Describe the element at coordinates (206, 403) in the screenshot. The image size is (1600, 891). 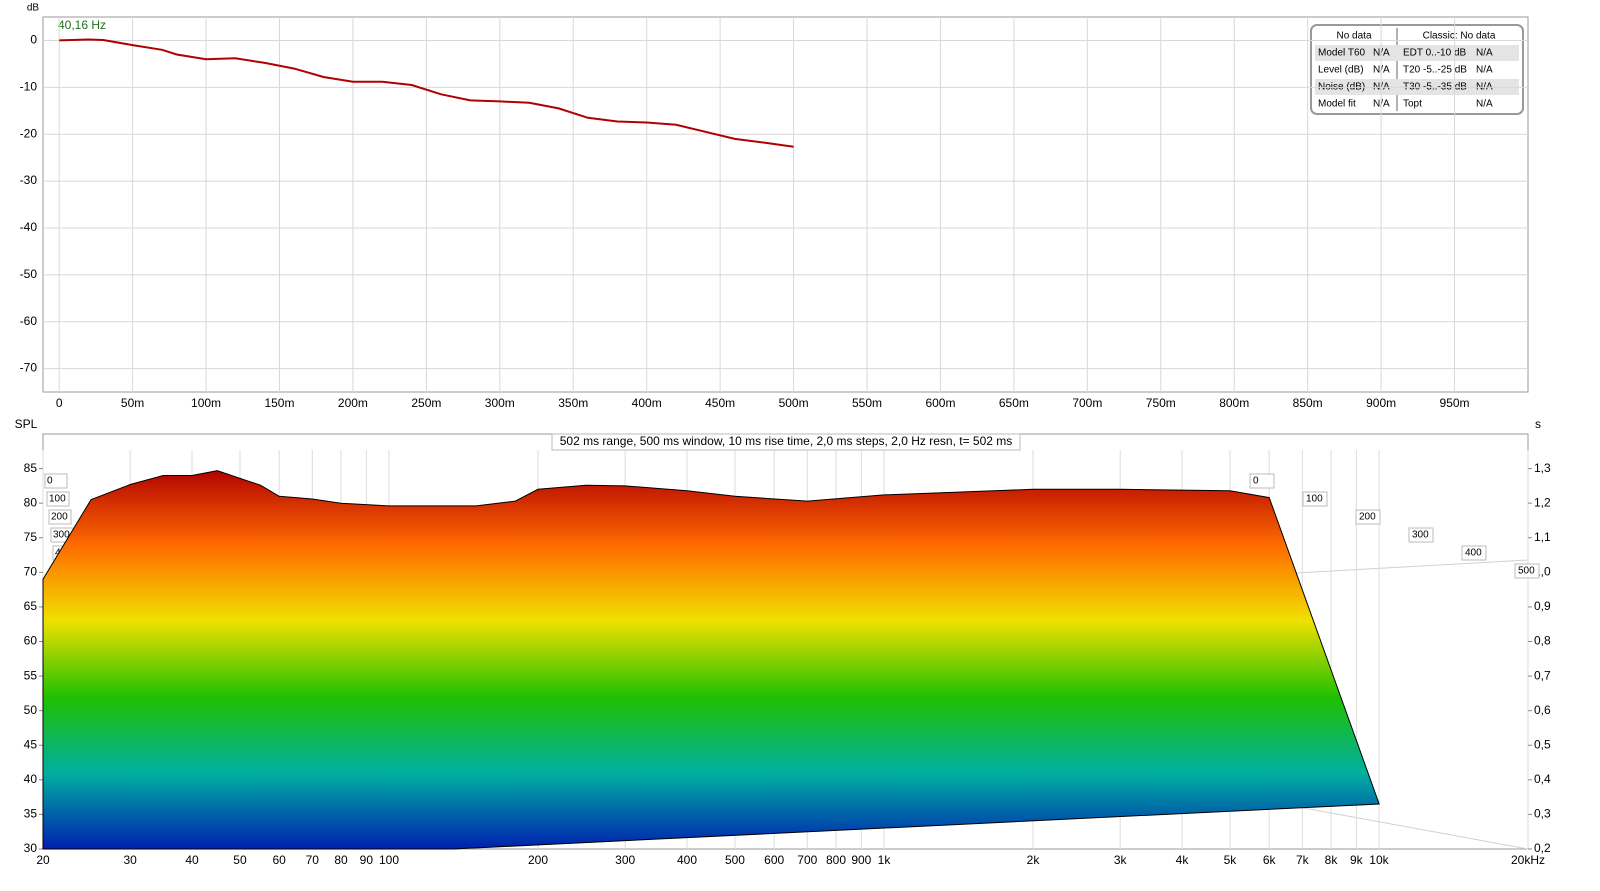
I see `x-tick-label: 100m` at that location.